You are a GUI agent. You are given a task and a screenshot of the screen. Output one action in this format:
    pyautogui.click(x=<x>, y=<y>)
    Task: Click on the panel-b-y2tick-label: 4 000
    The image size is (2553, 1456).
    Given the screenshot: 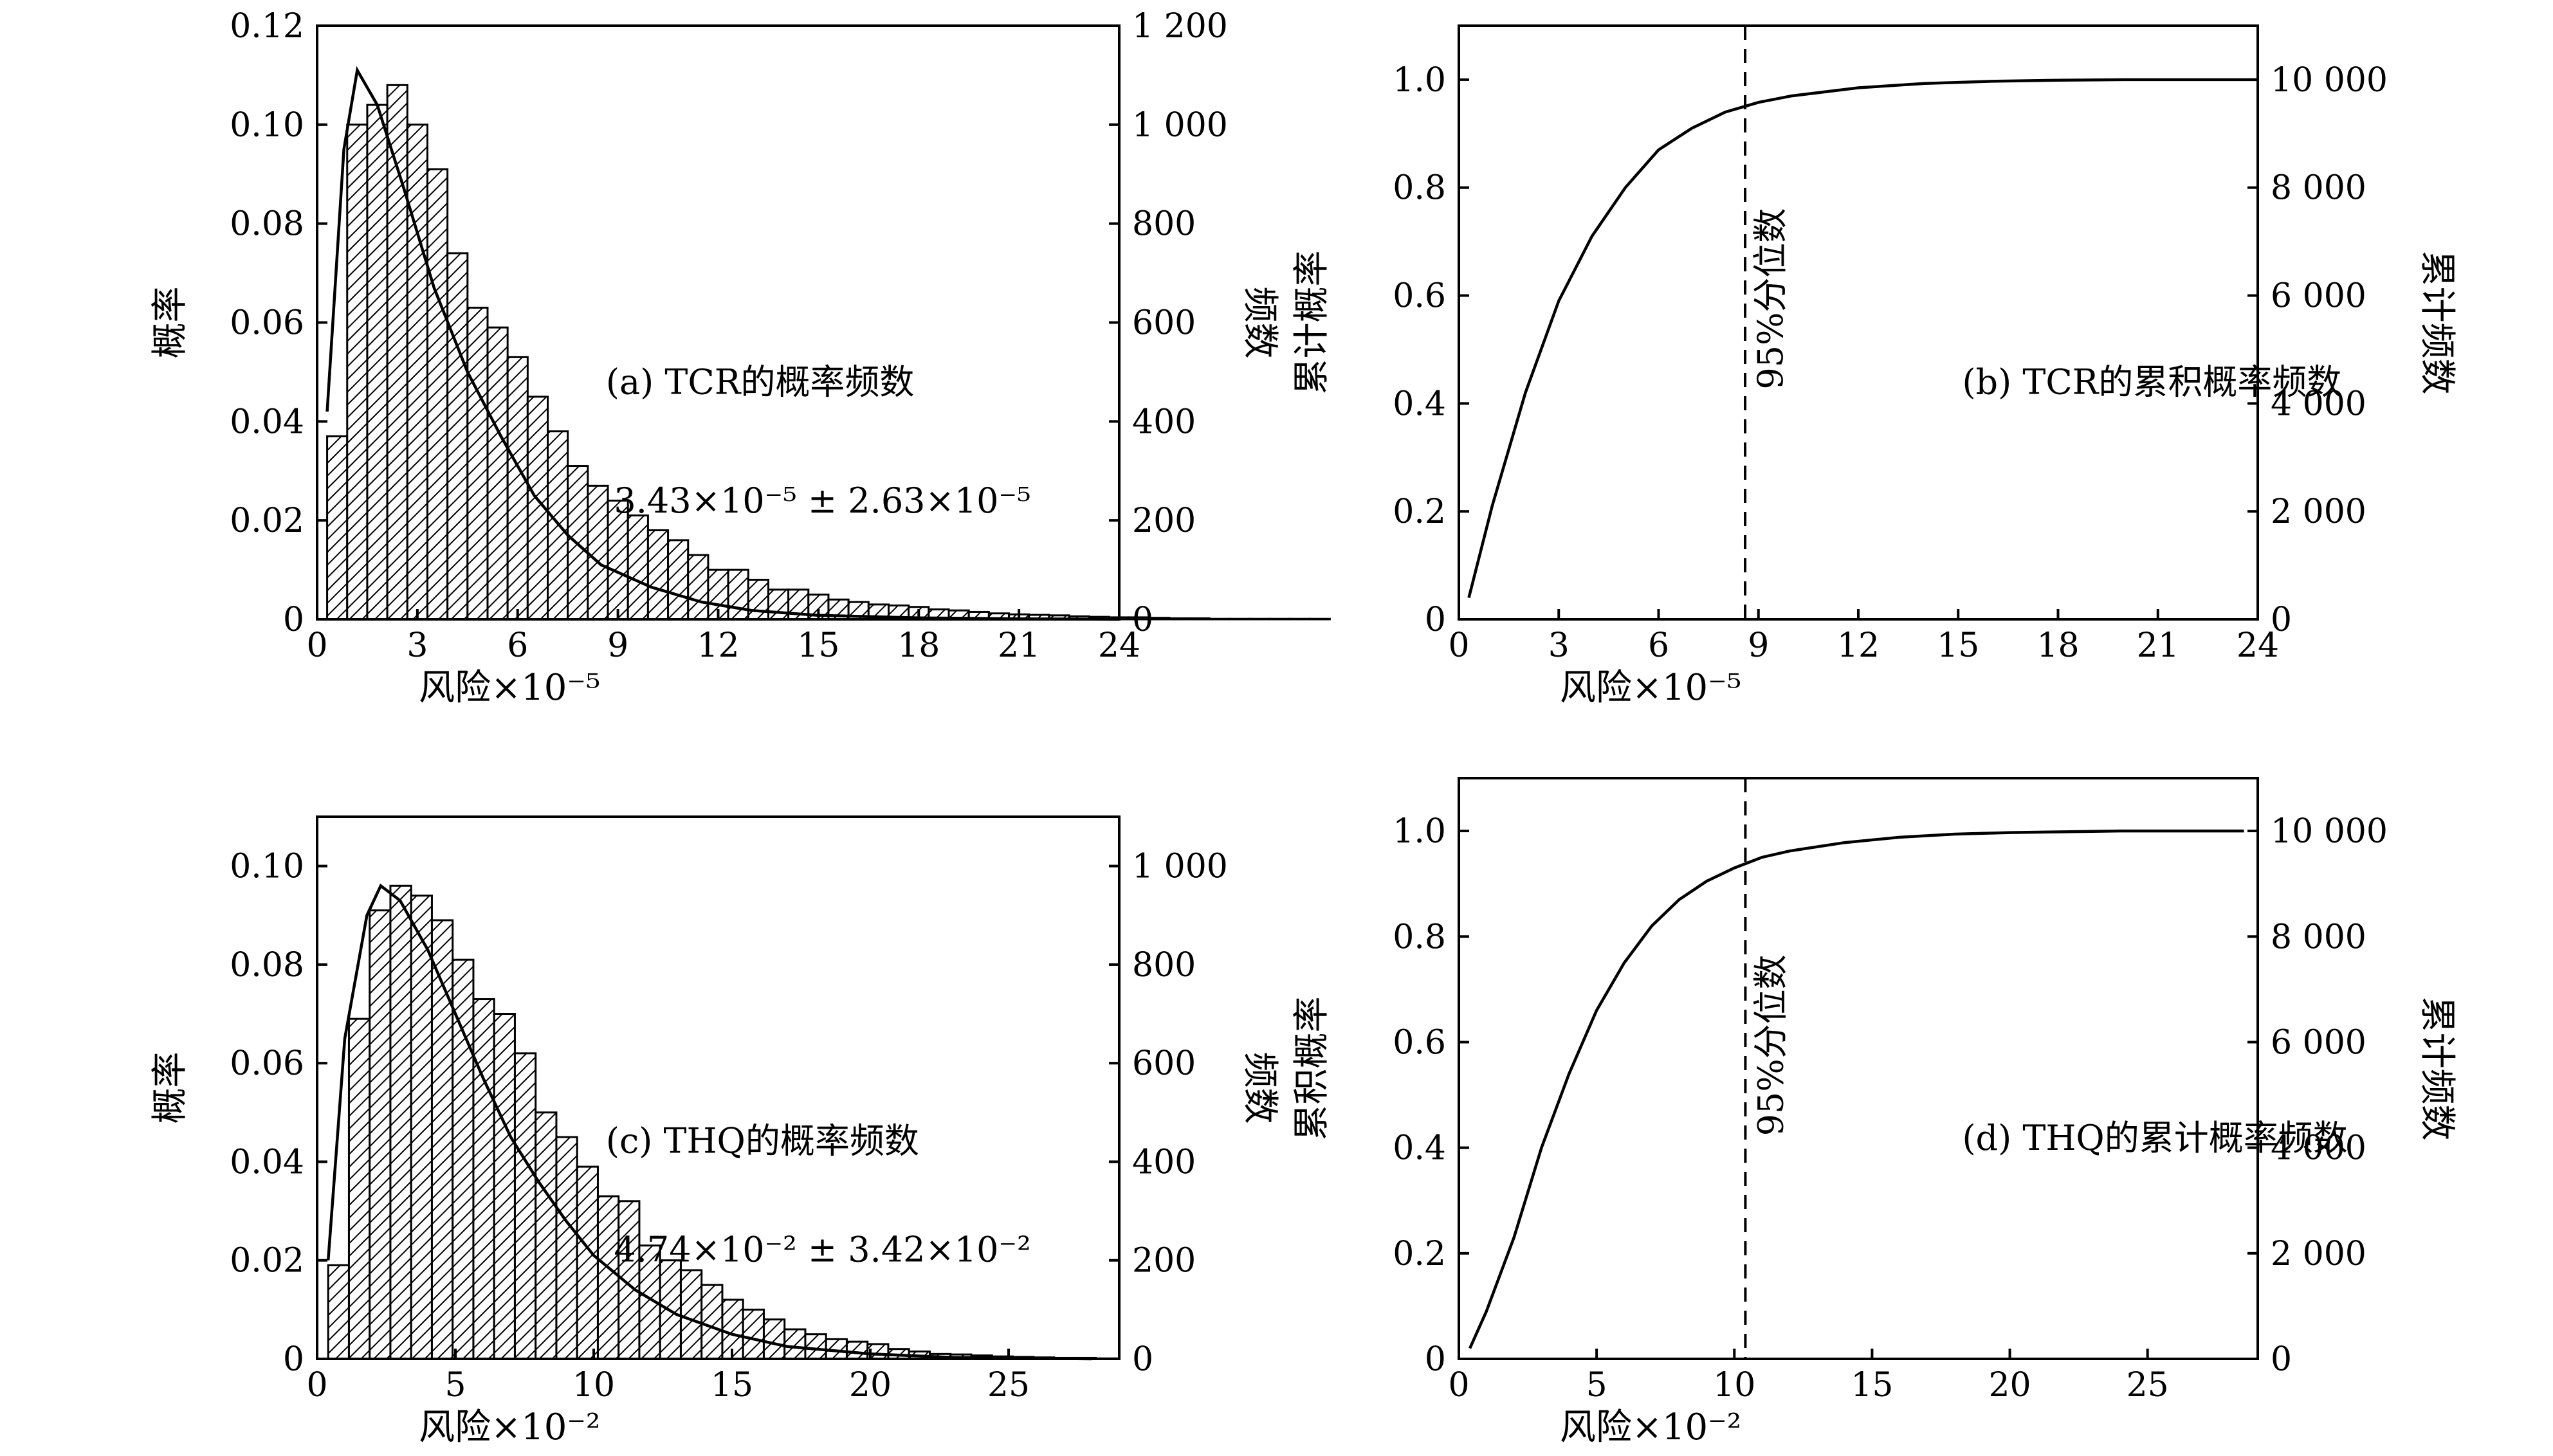 What is the action you would take?
    pyautogui.click(x=2318, y=404)
    